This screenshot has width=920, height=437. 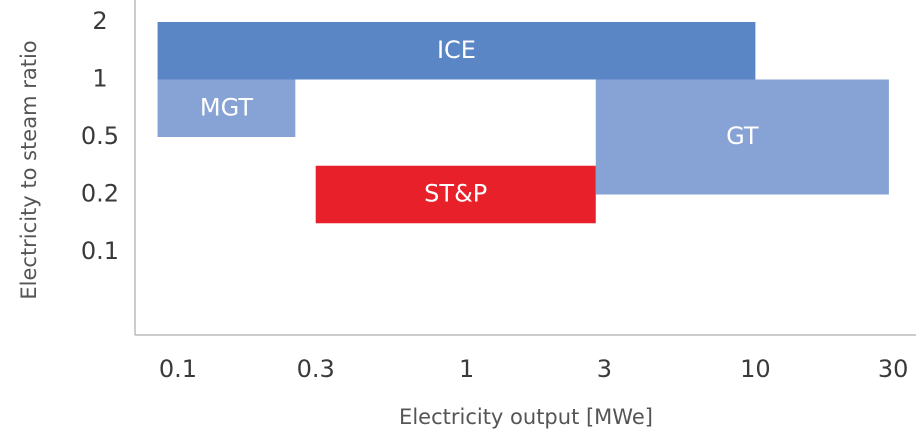 What do you see at coordinates (178, 369) in the screenshot?
I see `x-tick-label: 0.1` at bounding box center [178, 369].